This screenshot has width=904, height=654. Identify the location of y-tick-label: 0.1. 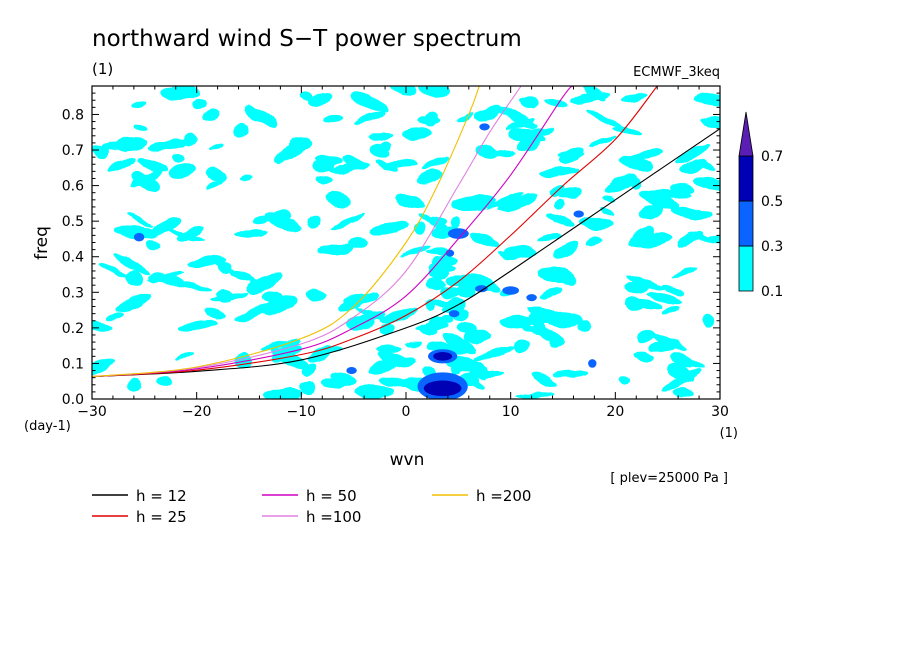
(73, 364).